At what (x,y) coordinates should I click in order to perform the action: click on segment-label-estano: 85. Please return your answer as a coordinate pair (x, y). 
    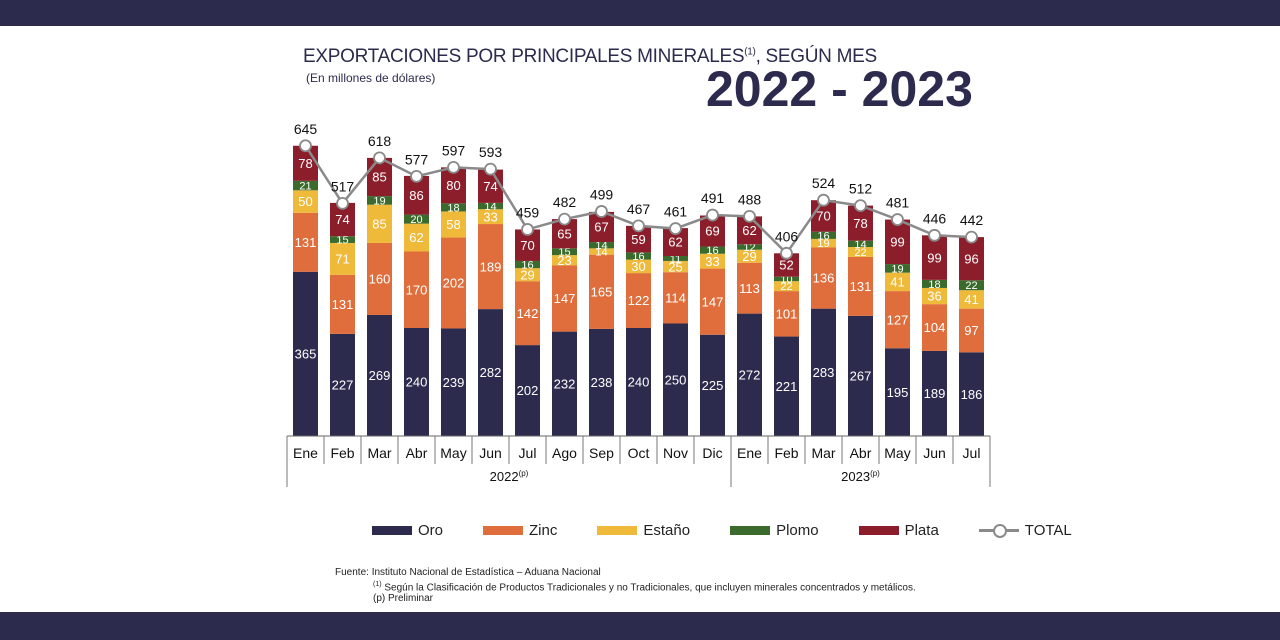
    Looking at the image, I should click on (379, 224).